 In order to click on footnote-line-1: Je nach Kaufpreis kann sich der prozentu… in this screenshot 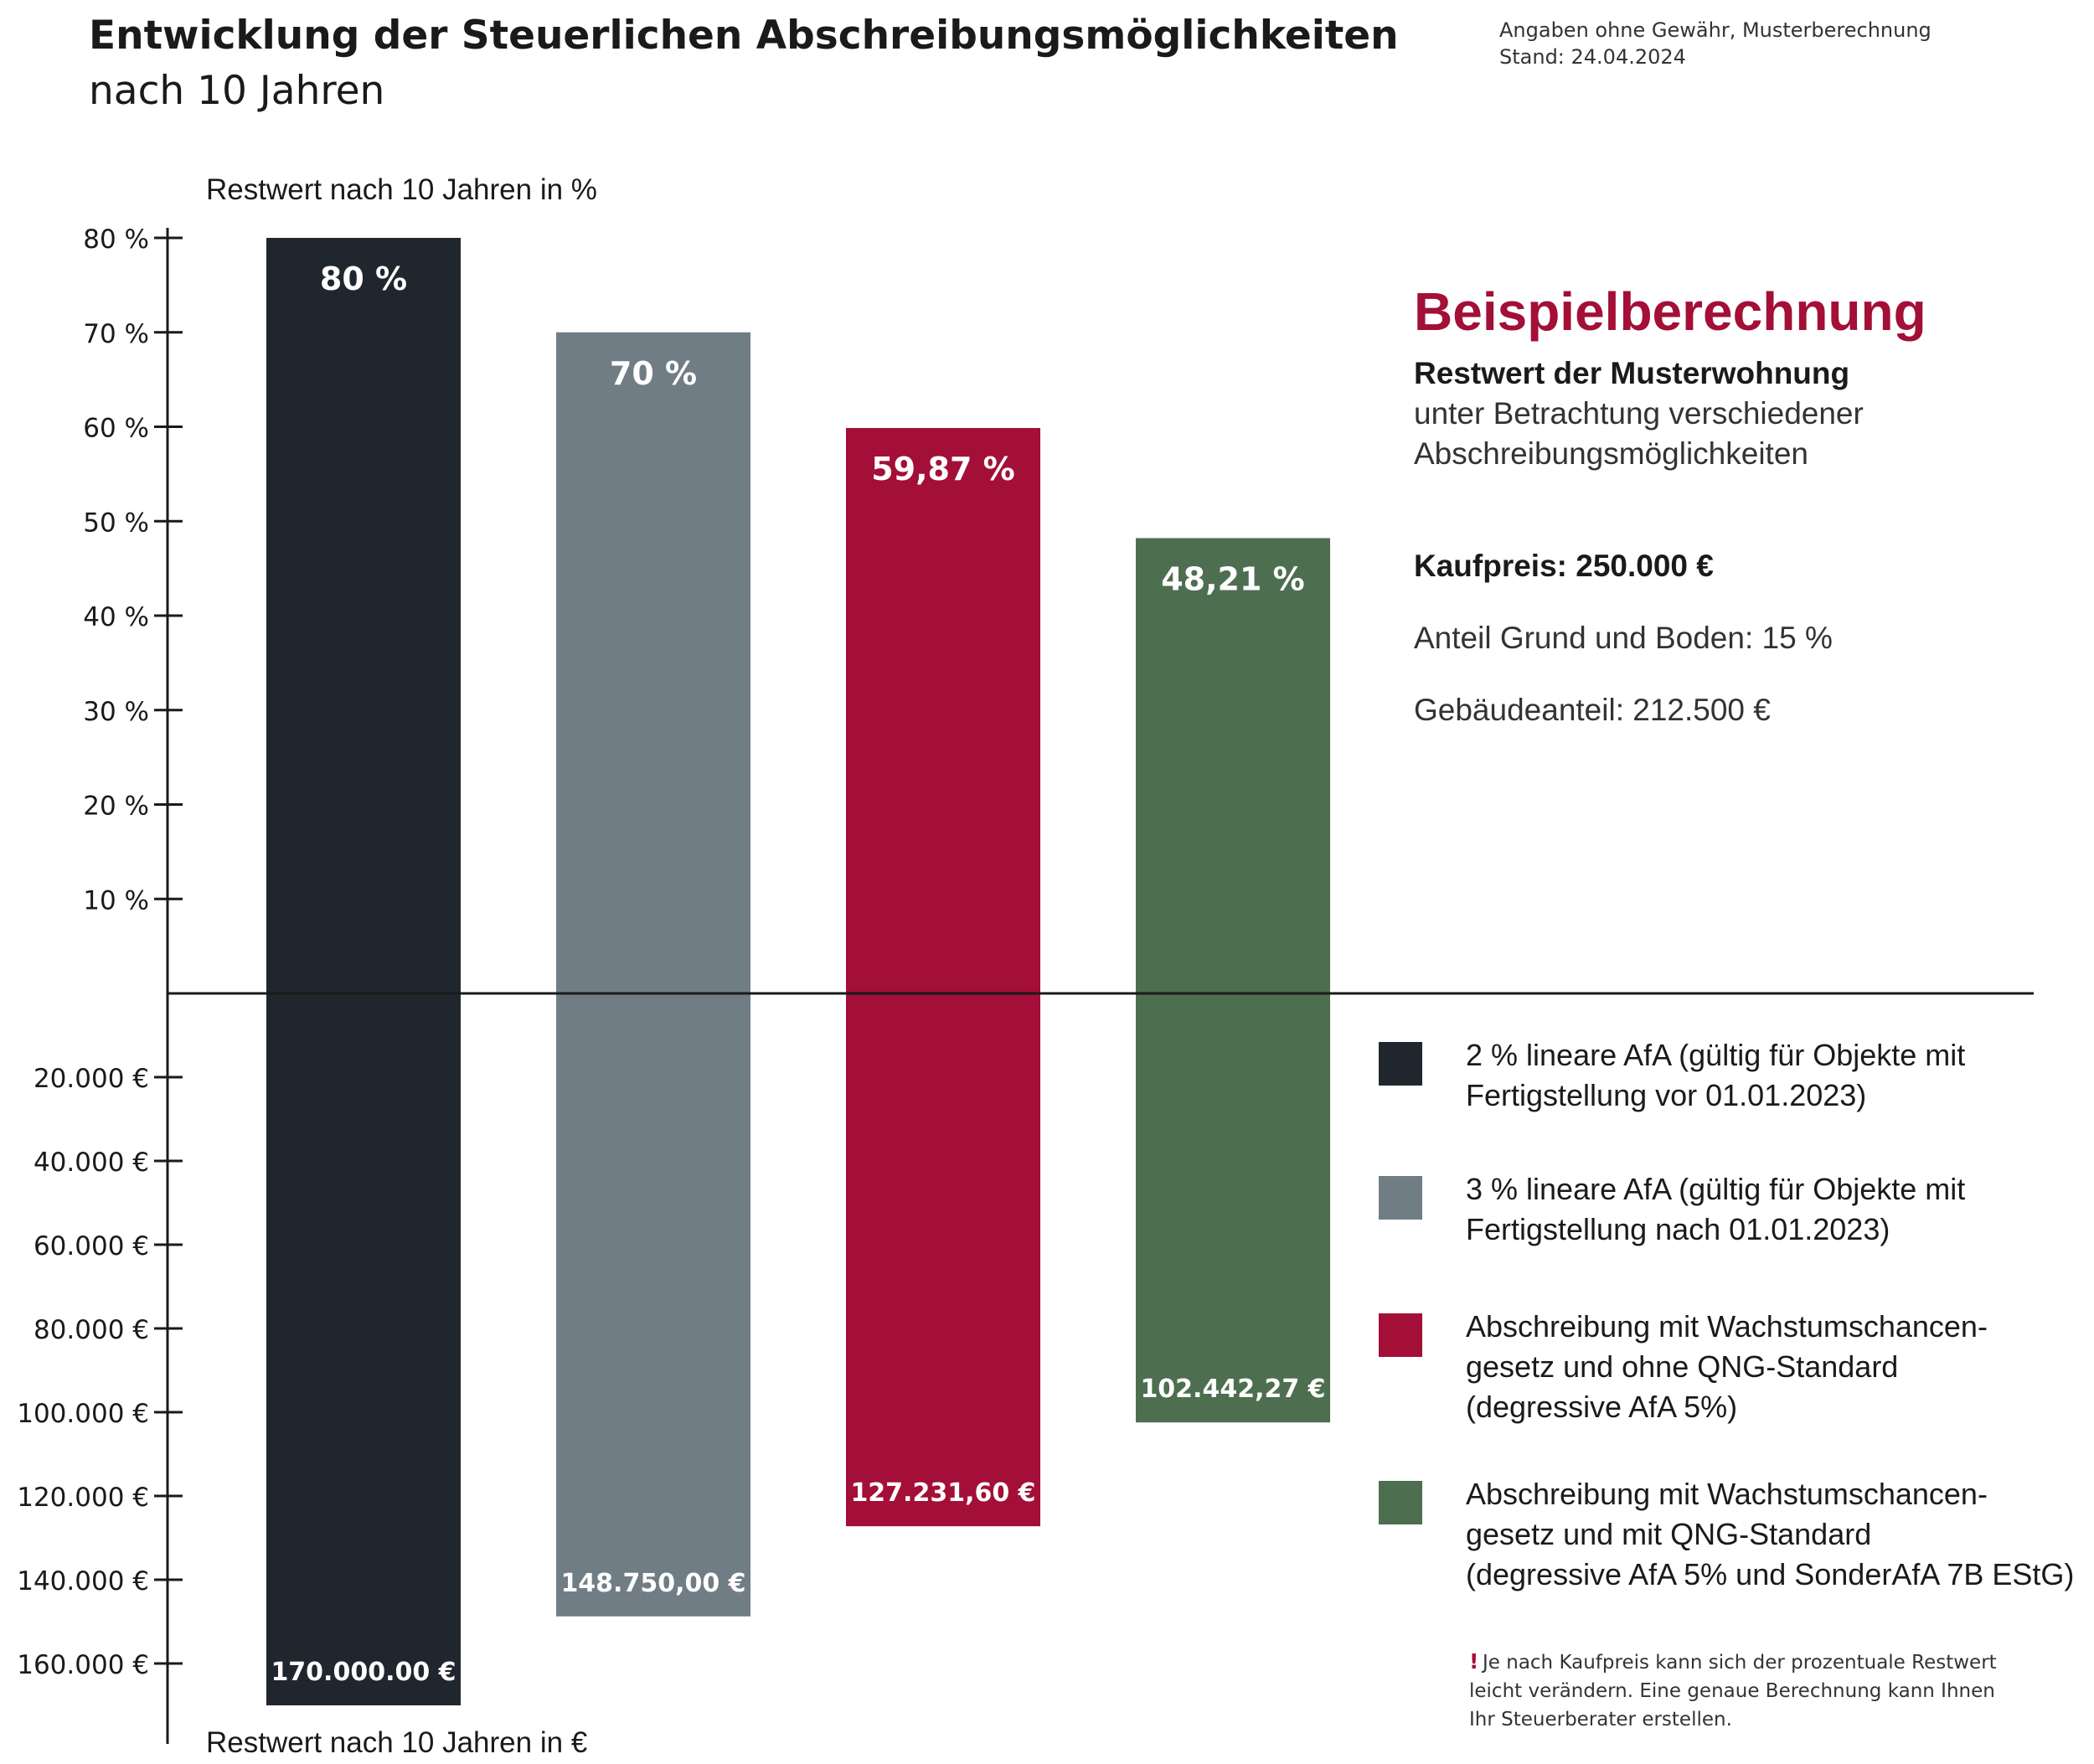, I will do `click(1739, 1663)`.